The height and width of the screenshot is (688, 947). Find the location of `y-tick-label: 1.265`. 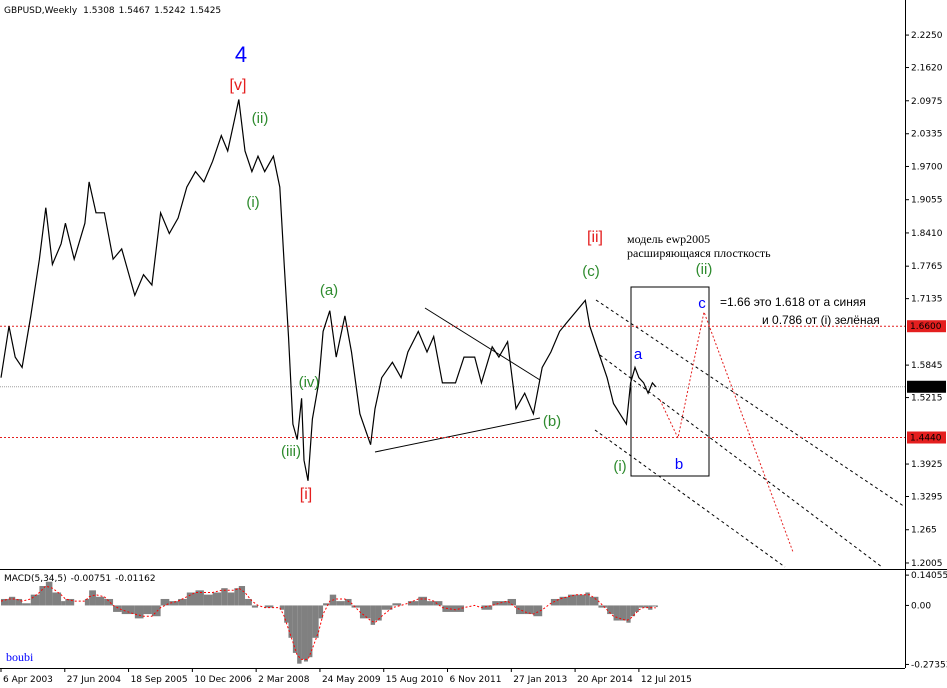

y-tick-label: 1.265 is located at coordinates (924, 531).